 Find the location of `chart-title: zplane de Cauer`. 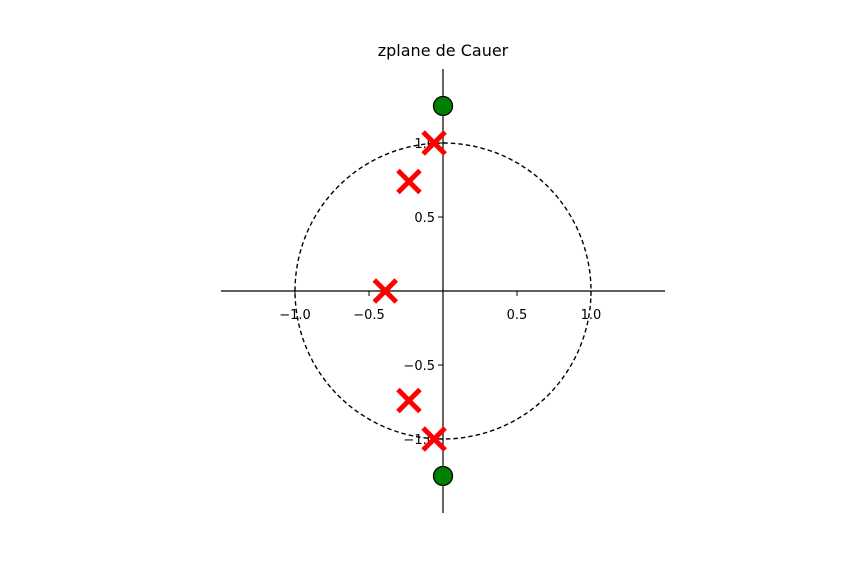

chart-title: zplane de Cauer is located at coordinates (443, 50).